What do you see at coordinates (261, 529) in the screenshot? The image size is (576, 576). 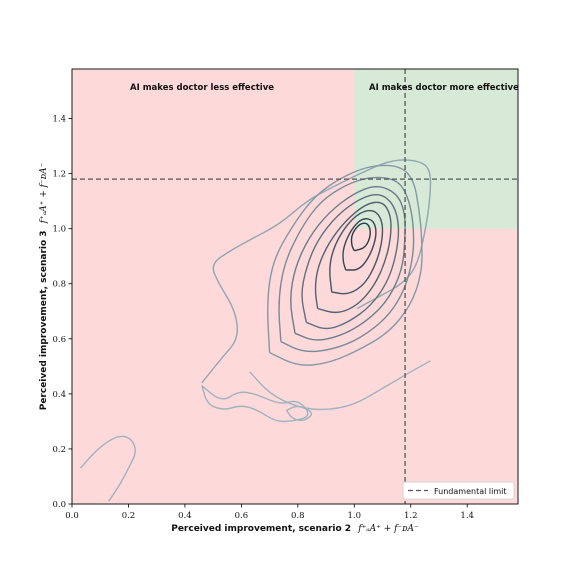 I see `x-axis-label-text: Perceived improvement, scenario 2` at bounding box center [261, 529].